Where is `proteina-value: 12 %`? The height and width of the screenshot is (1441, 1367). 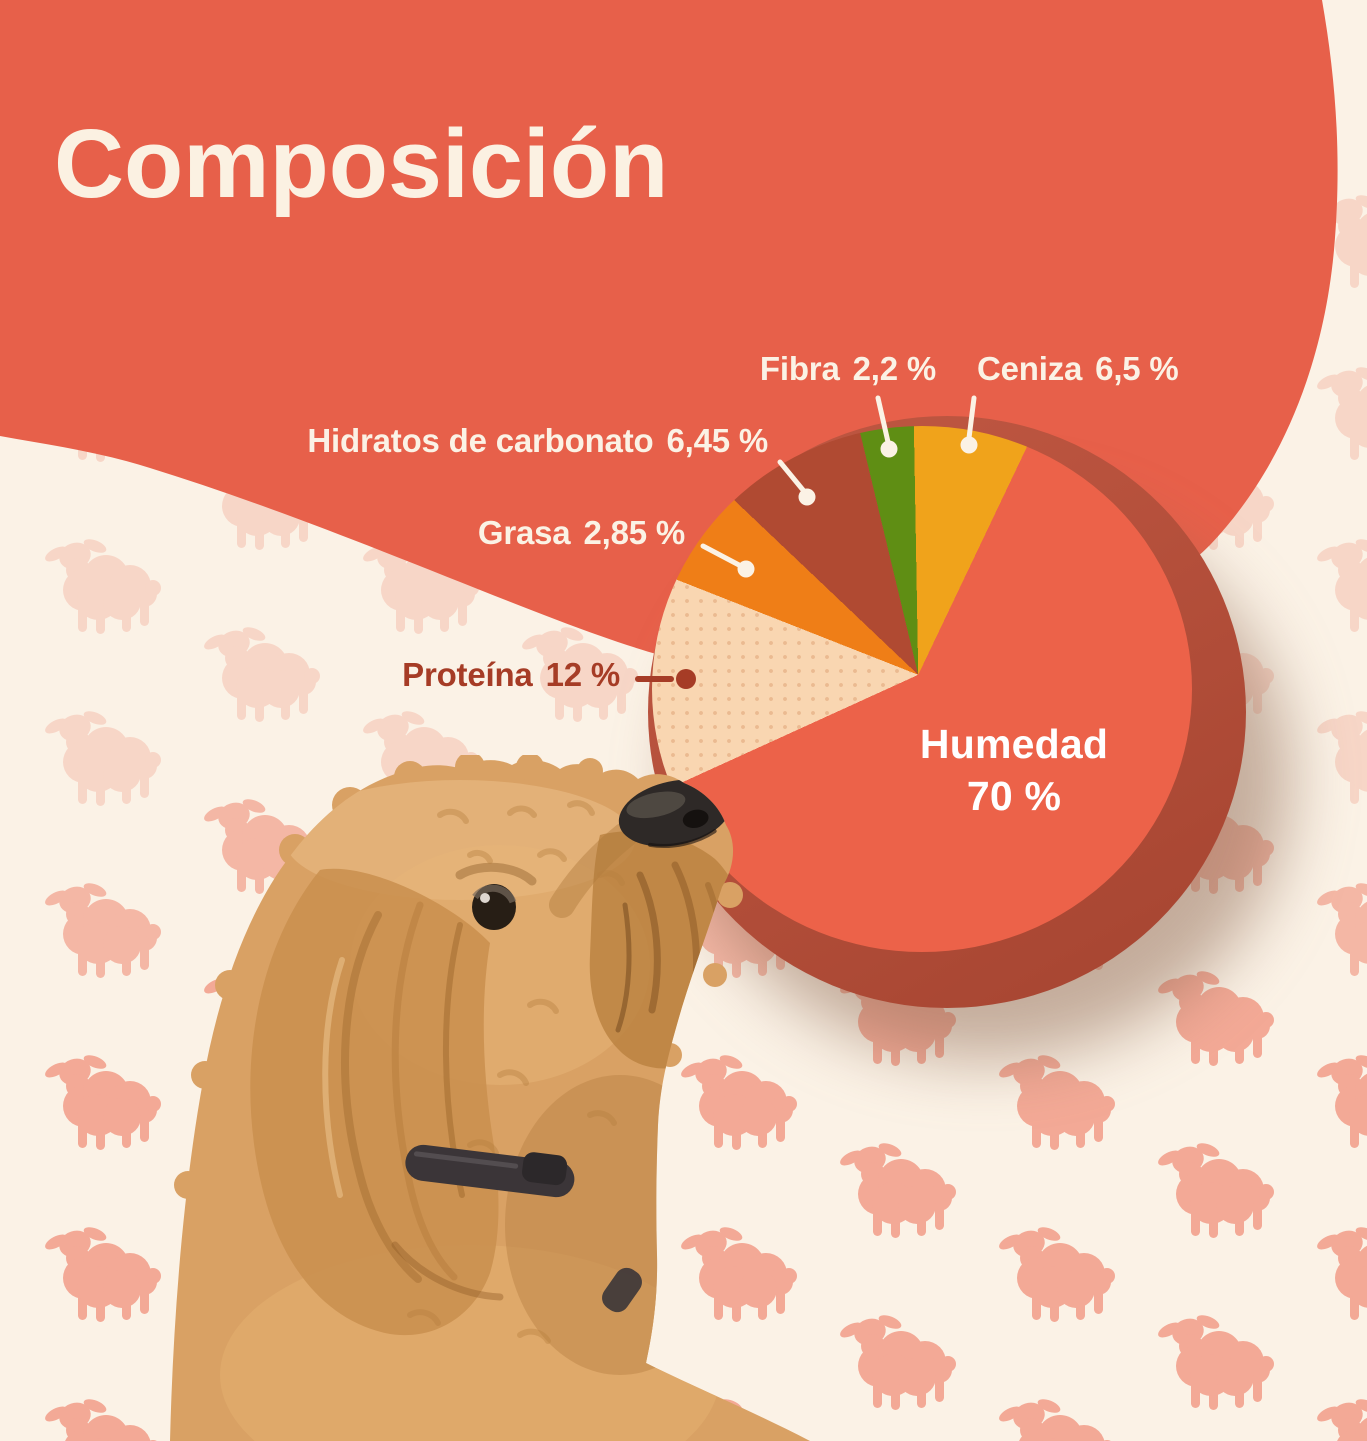
proteina-value: 12 % is located at coordinates (583, 674).